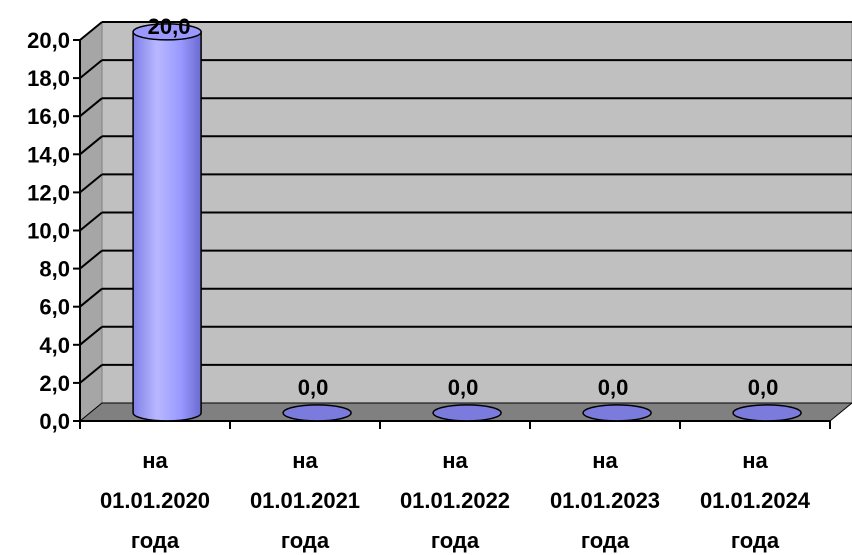 Image resolution: width=852 pixels, height=555 pixels. I want to click on y-tick-label: 4,0, so click(54, 345).